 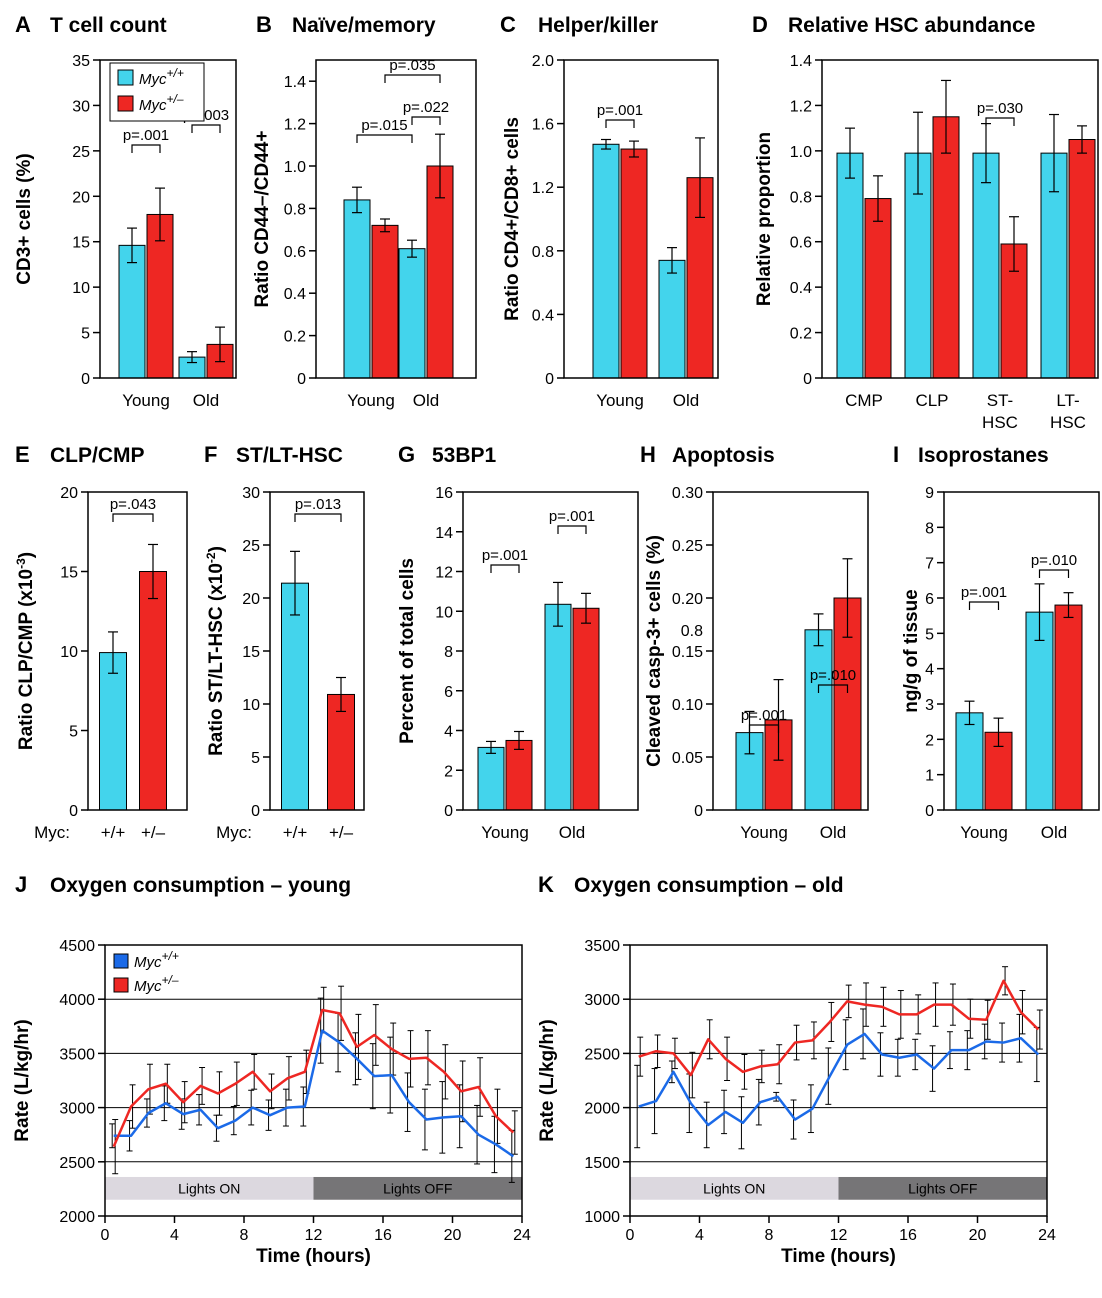 I want to click on y-axis-label: Ratio CLP/CMP (x10-3), so click(x=25, y=651).